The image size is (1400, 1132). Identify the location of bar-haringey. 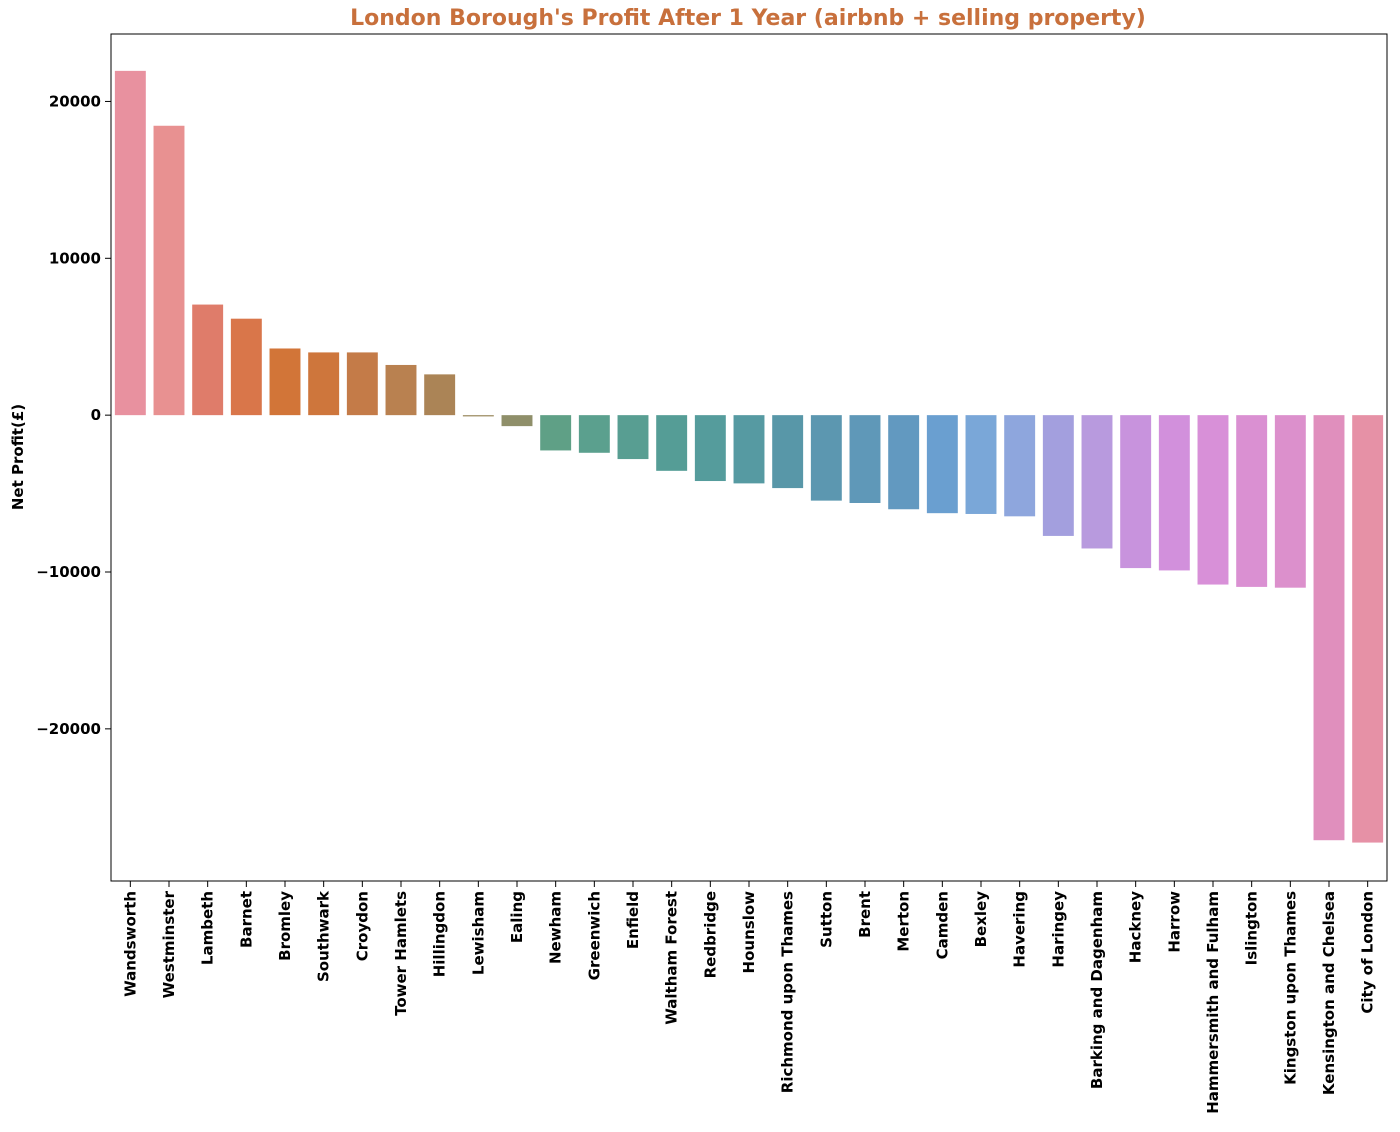
(1058, 475).